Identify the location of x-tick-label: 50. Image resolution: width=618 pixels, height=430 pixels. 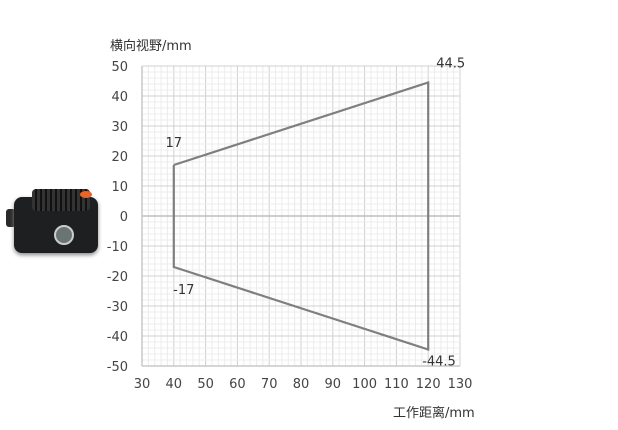
(205, 384).